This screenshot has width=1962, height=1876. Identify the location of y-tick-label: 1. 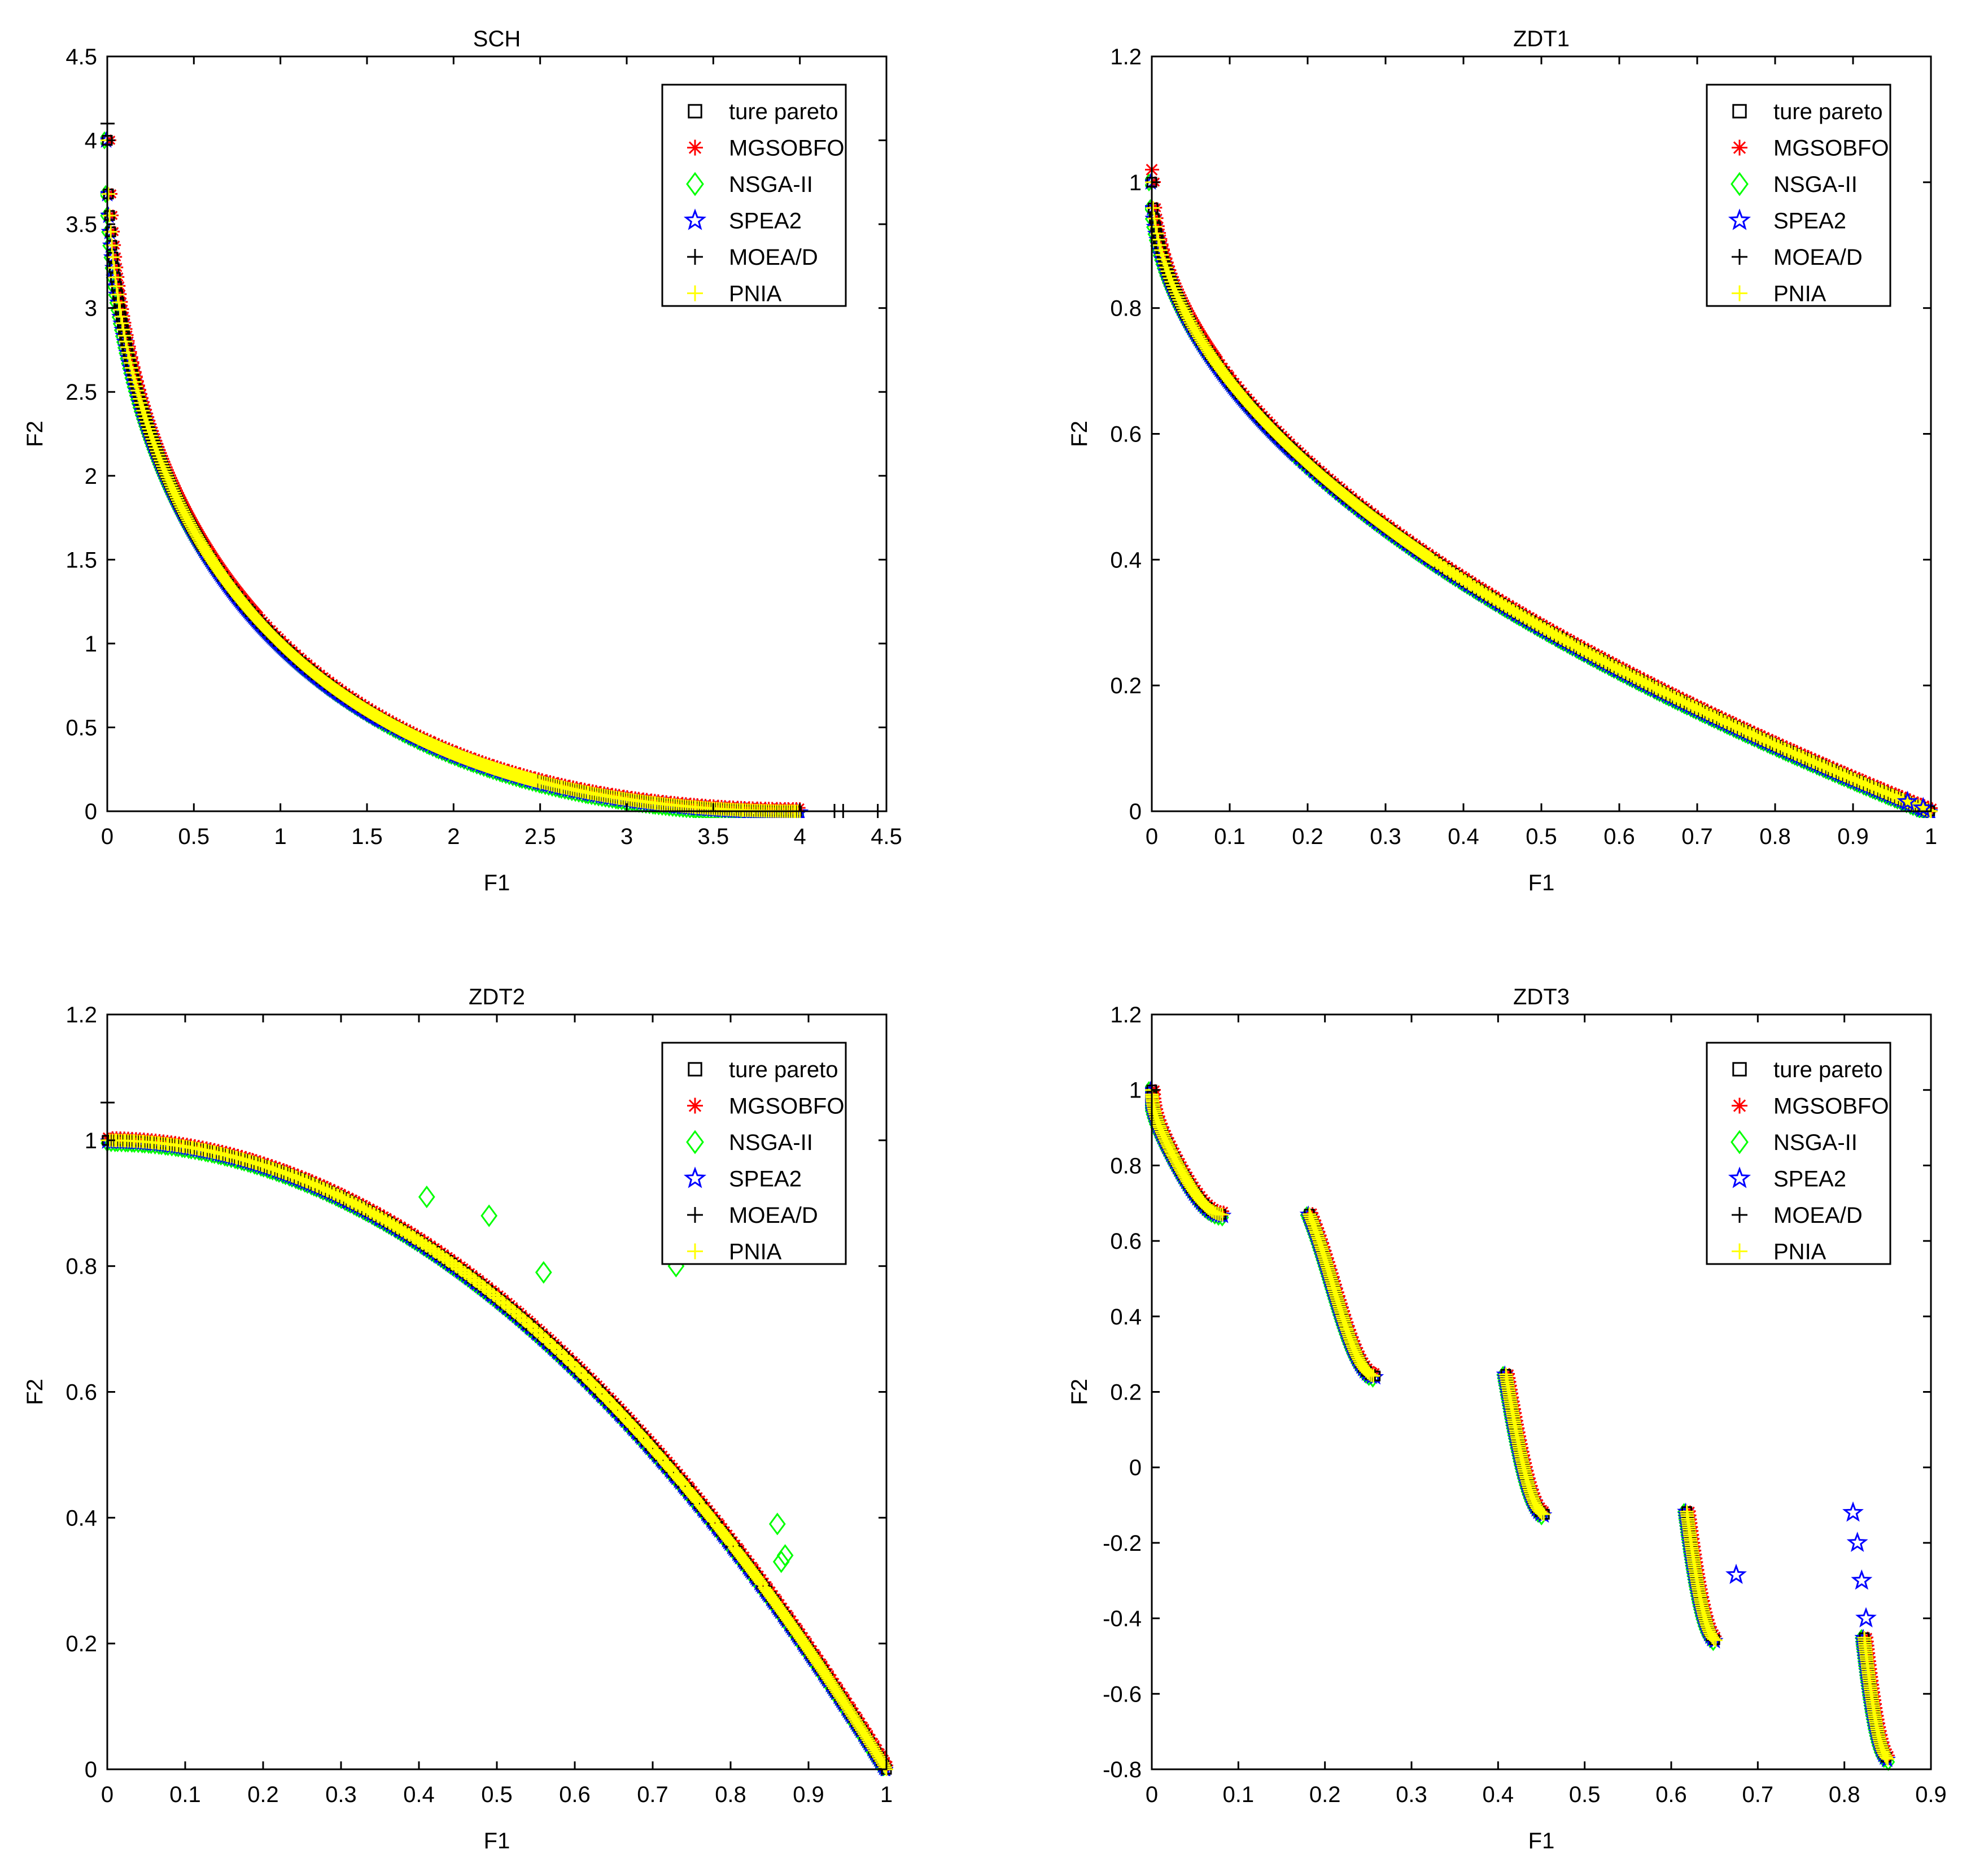
(91, 644).